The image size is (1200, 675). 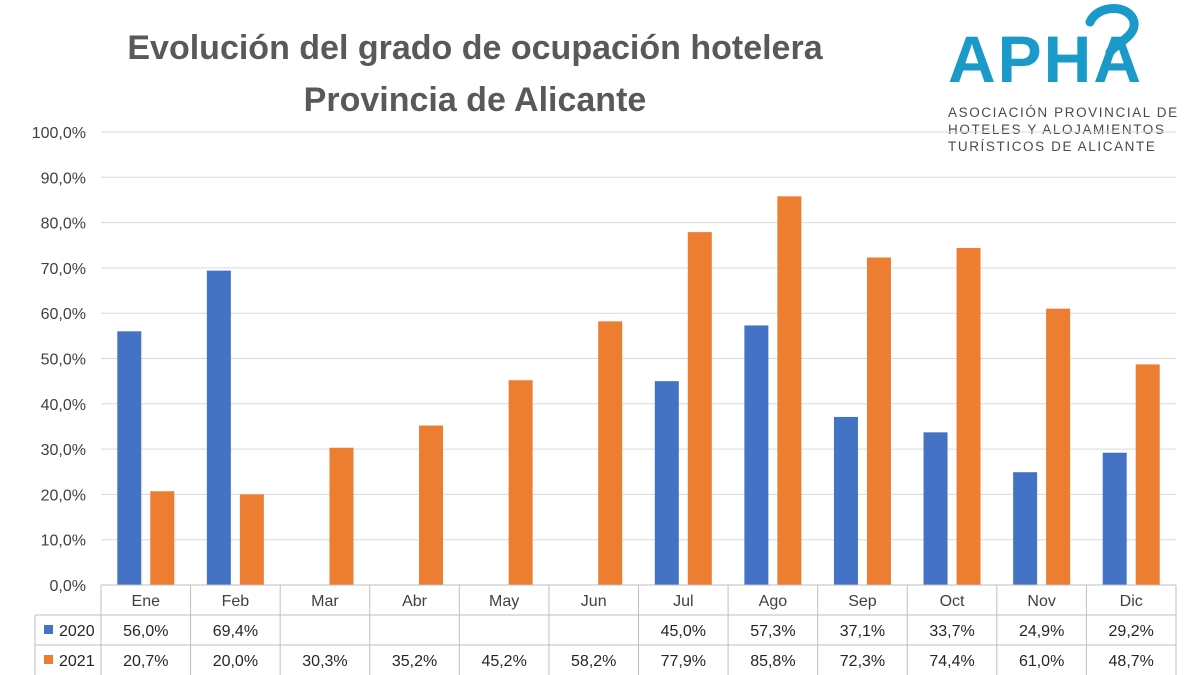 I want to click on y-tick-label: 50,0%, so click(x=63, y=360).